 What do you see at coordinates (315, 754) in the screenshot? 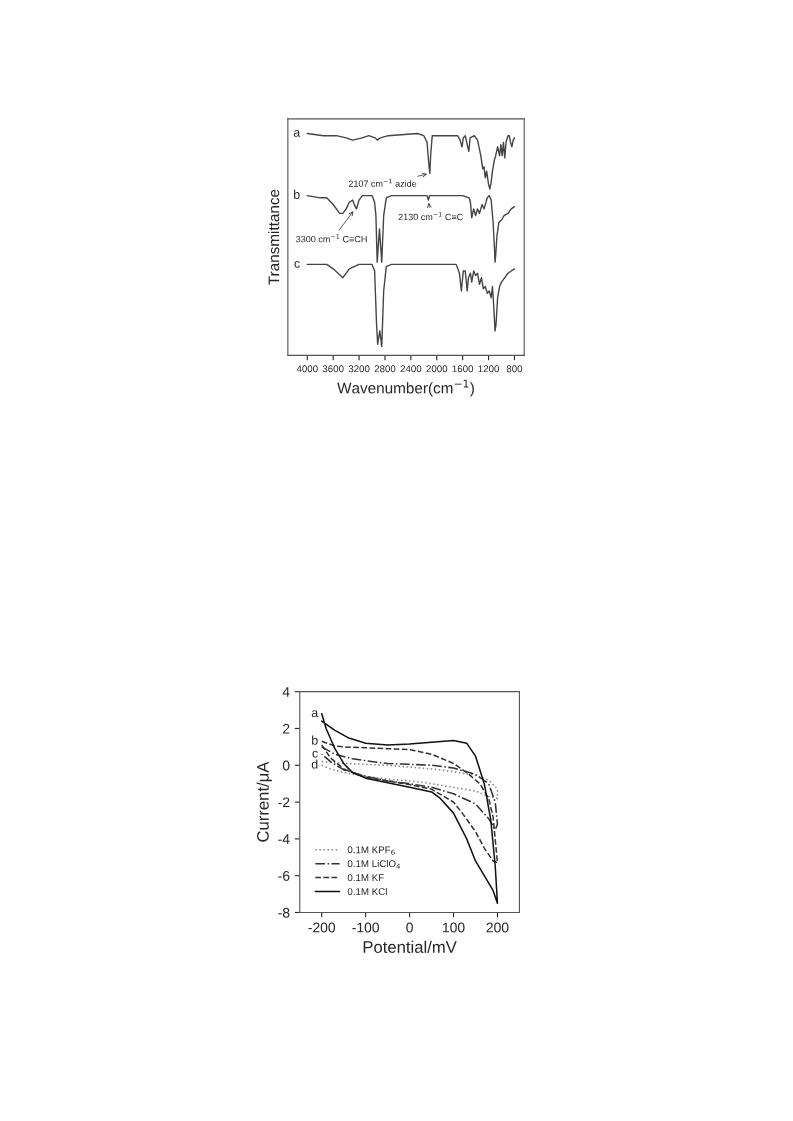
I see `annotation: c` at bounding box center [315, 754].